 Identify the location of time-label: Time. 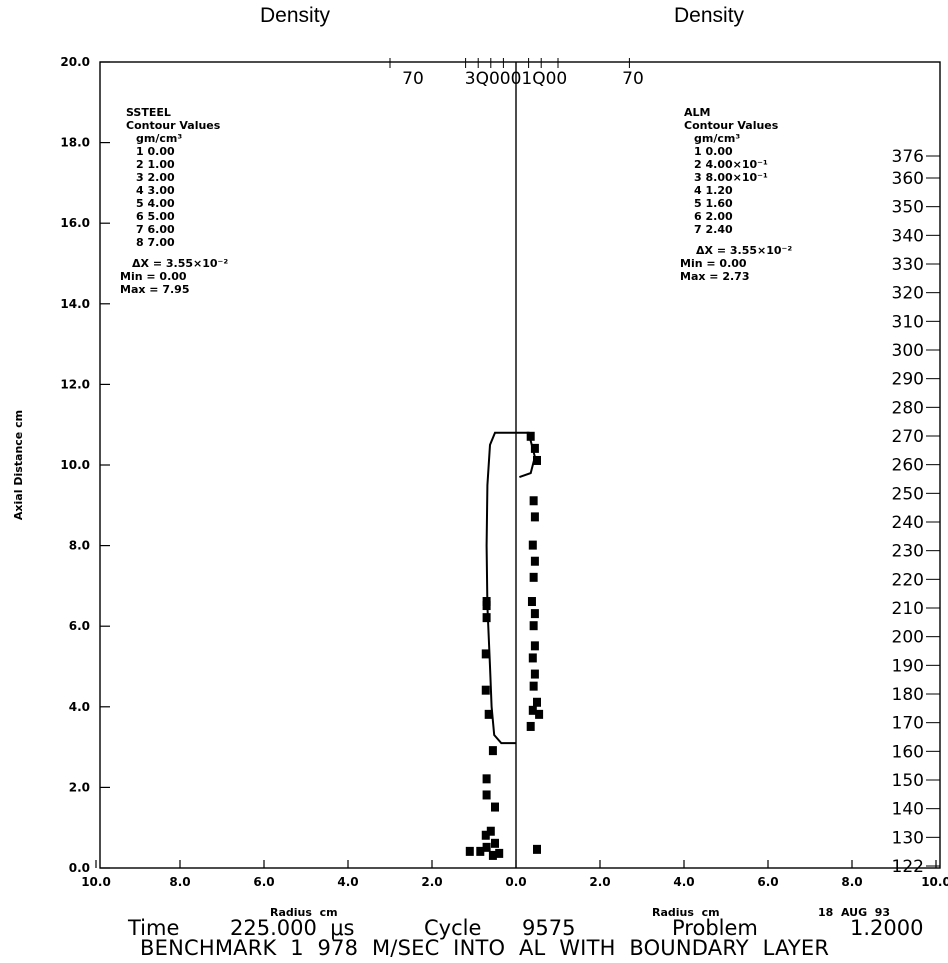
(154, 928).